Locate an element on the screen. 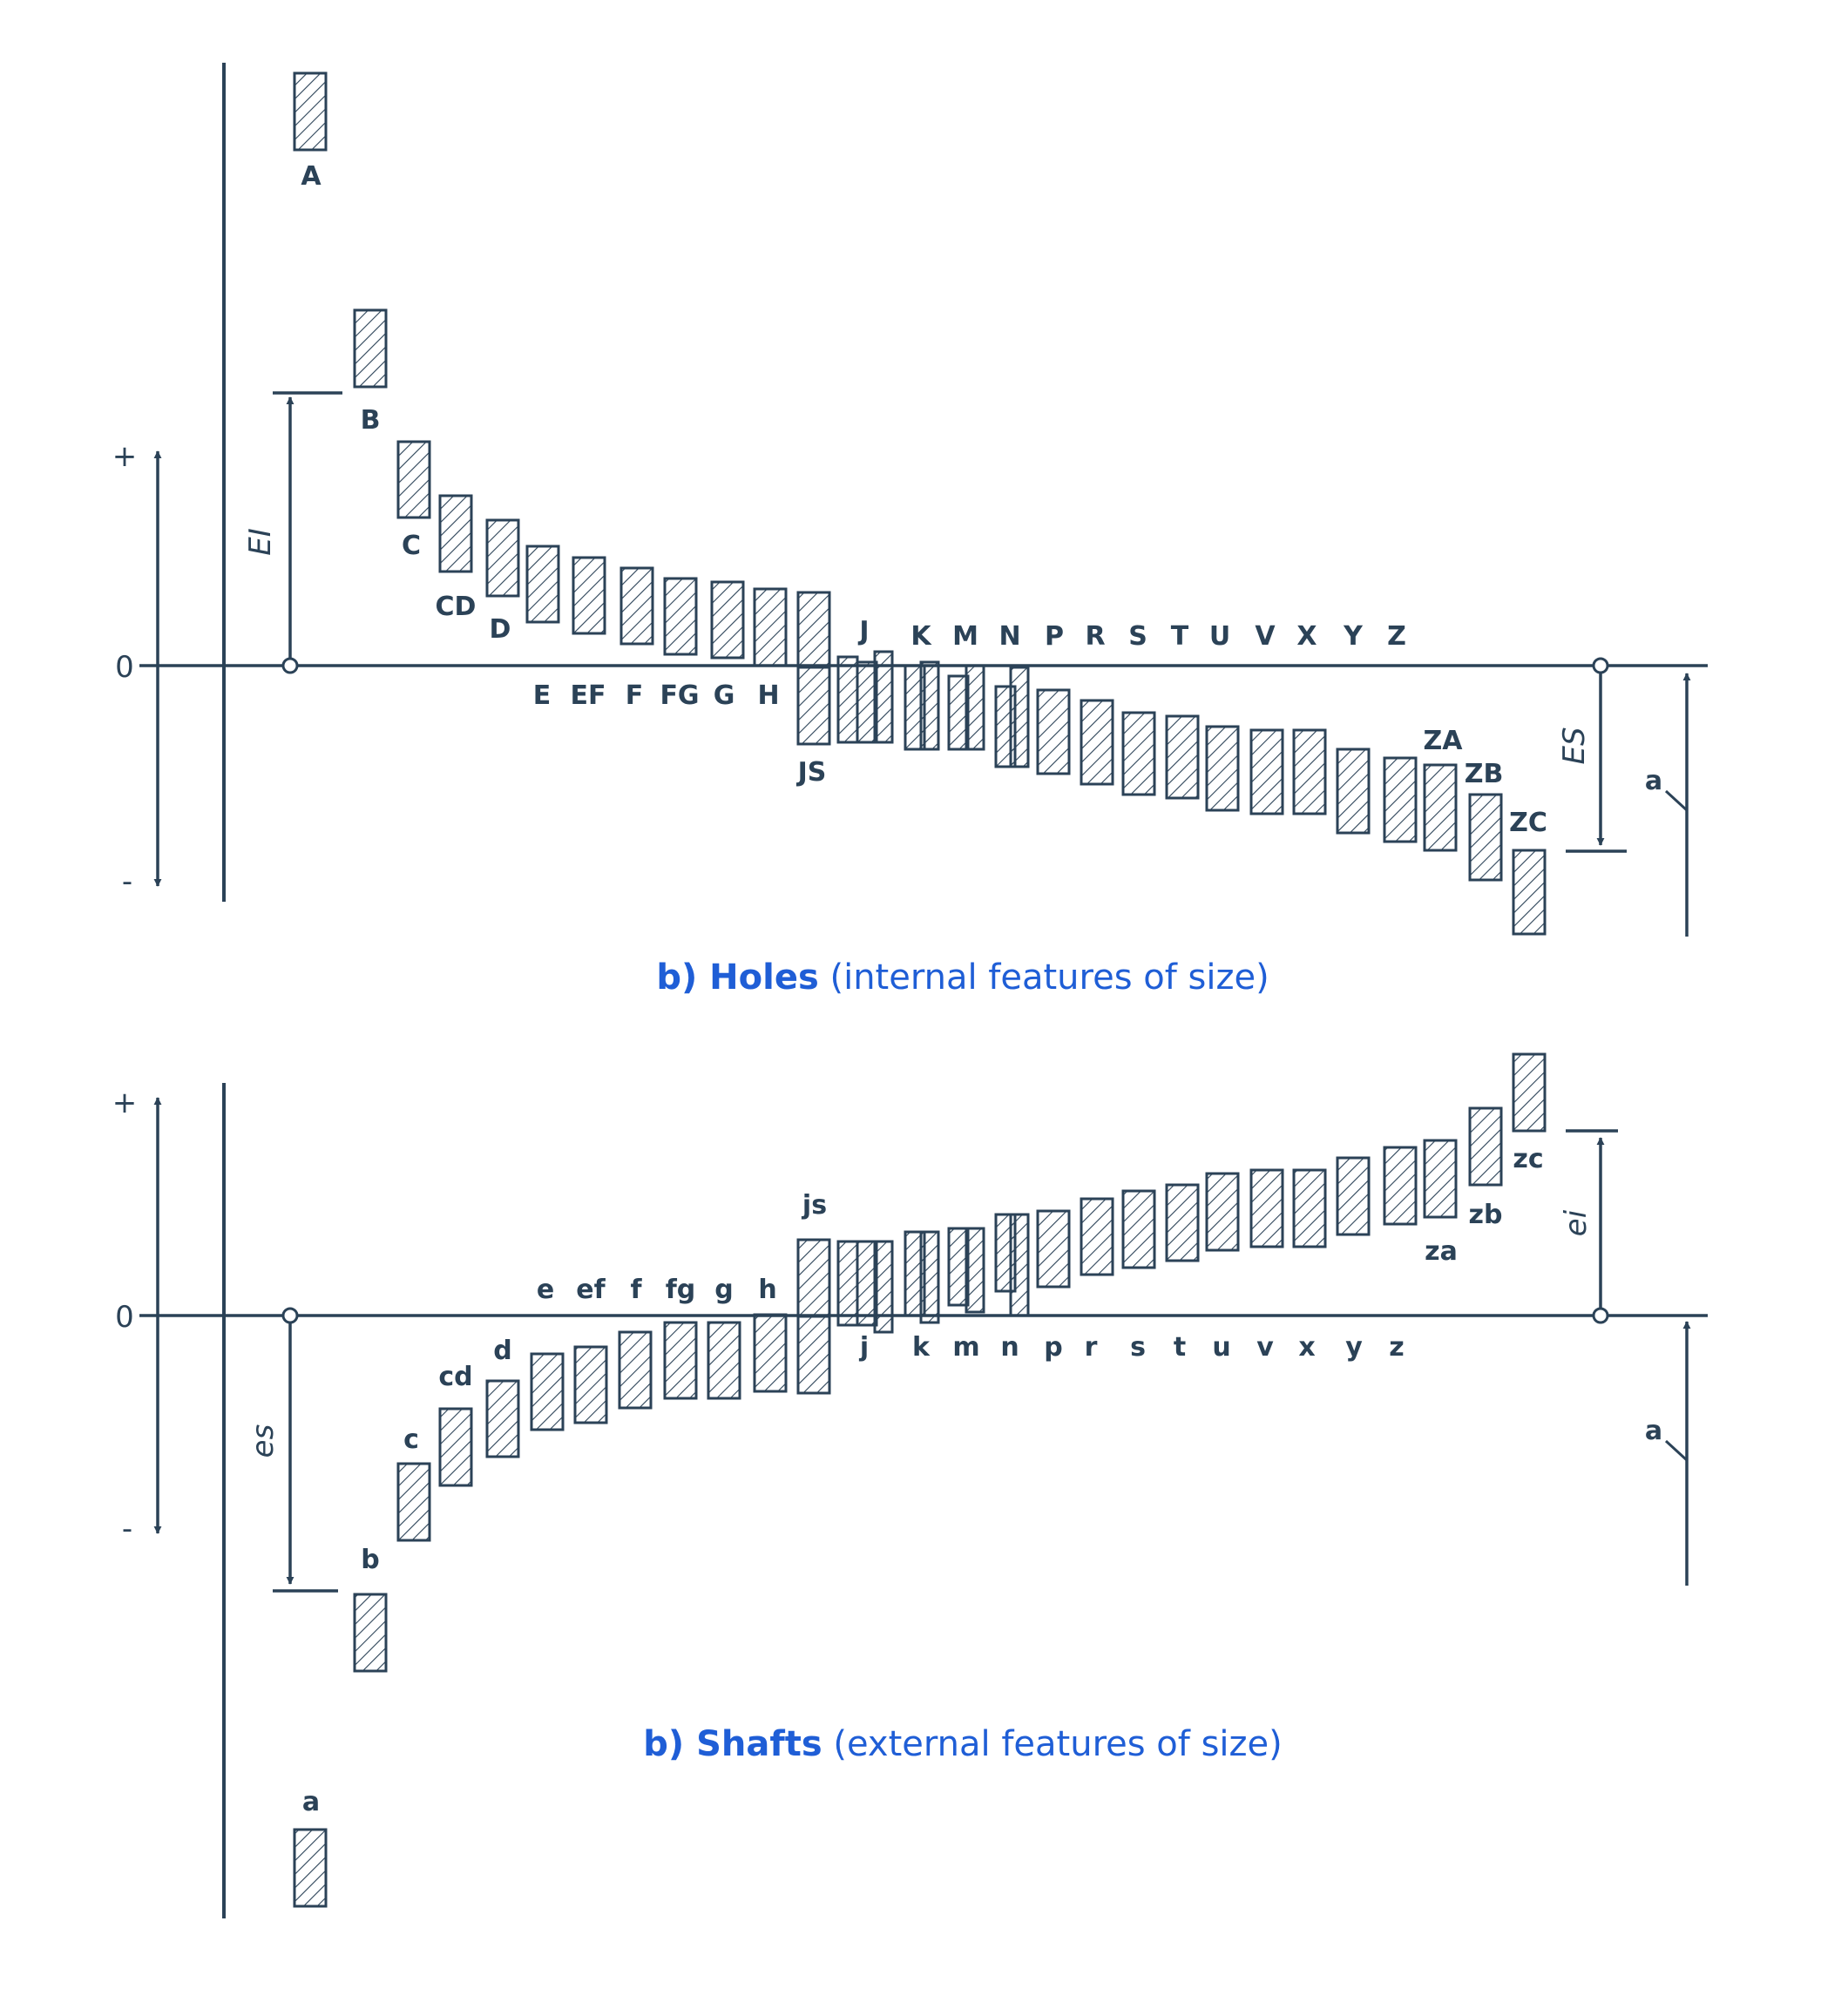  holes-ei-origin-marker is located at coordinates (290, 665).